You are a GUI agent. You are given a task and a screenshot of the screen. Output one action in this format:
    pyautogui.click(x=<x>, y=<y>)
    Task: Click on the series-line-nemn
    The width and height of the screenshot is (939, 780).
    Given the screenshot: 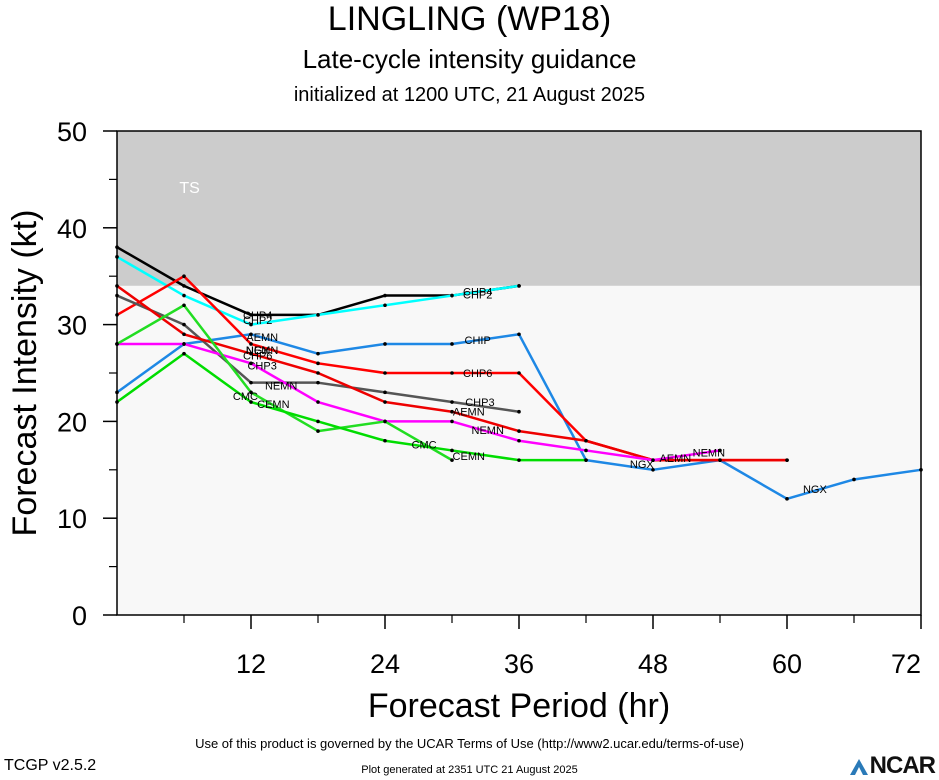 What is the action you would take?
    pyautogui.click(x=419, y=402)
    